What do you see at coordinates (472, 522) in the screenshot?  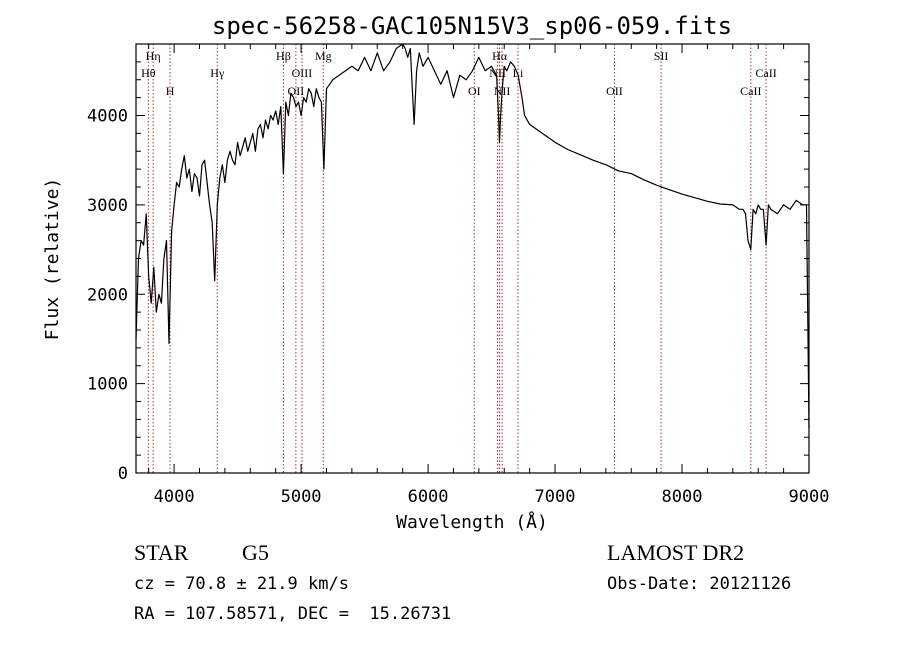 I see `x-axis-label: Wavelength (Å)` at bounding box center [472, 522].